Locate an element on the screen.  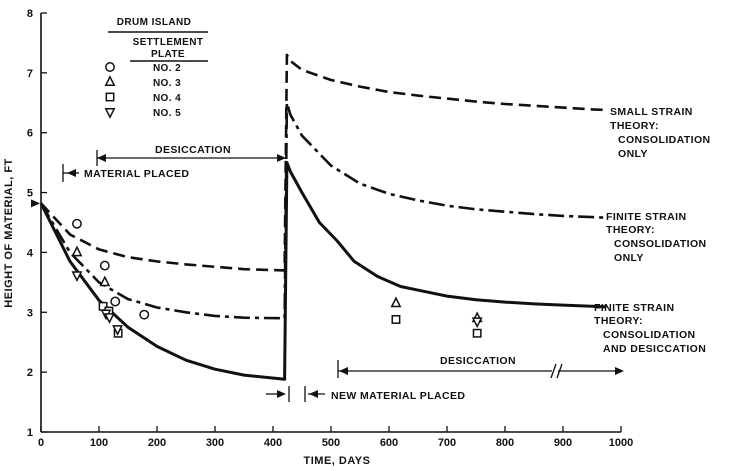
x-tick-label: 200 is located at coordinates (157, 443).